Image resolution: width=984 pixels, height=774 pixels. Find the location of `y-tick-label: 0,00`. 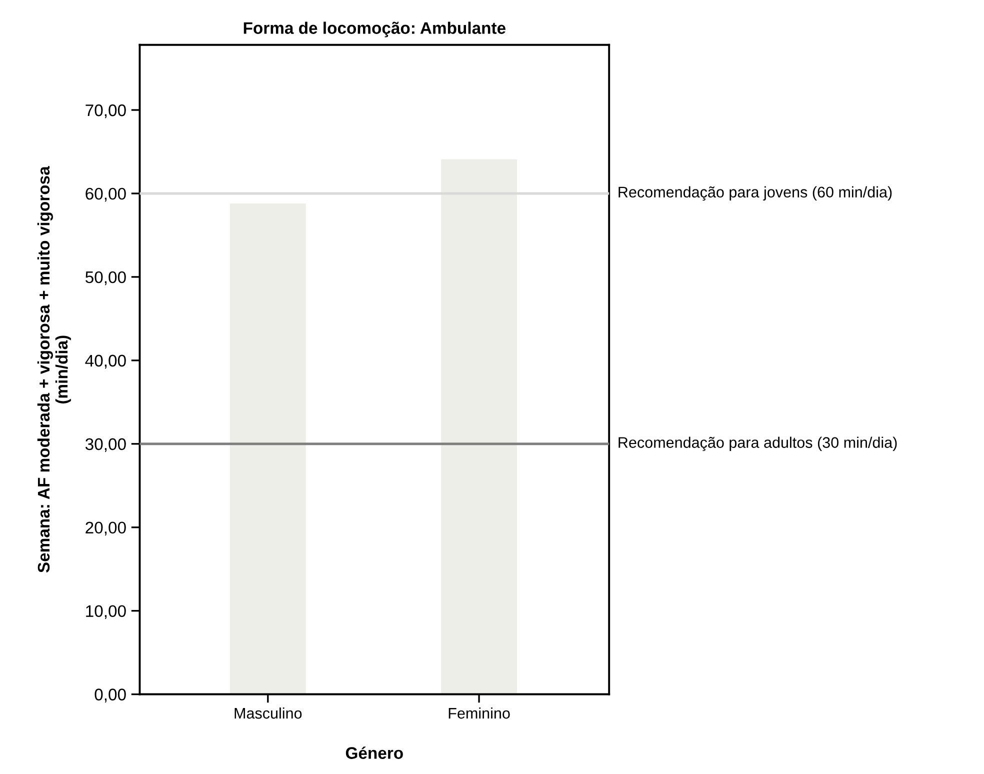

y-tick-label: 0,00 is located at coordinates (110, 695).